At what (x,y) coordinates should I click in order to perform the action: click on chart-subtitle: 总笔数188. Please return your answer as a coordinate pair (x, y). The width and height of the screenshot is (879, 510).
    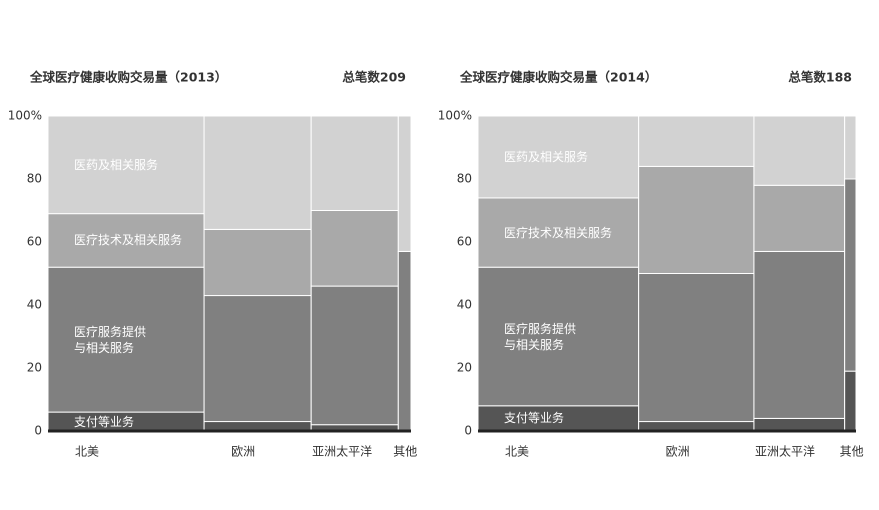
    Looking at the image, I should click on (820, 77).